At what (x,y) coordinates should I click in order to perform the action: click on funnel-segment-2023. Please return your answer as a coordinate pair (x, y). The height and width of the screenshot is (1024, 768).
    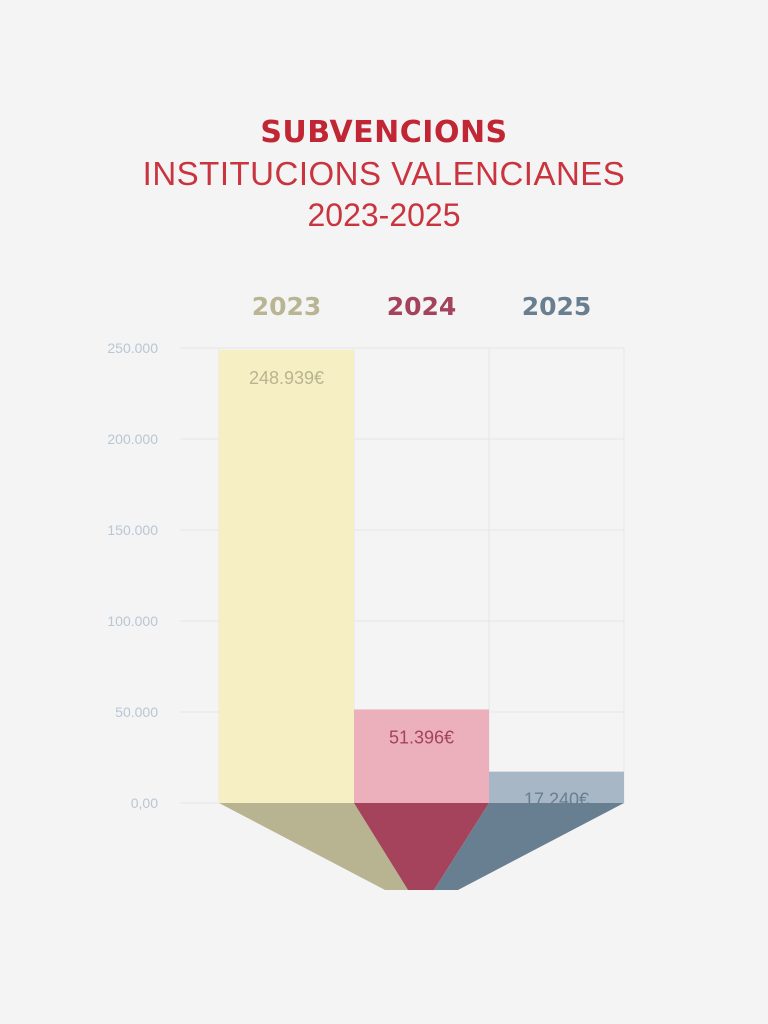
    Looking at the image, I should click on (313, 846).